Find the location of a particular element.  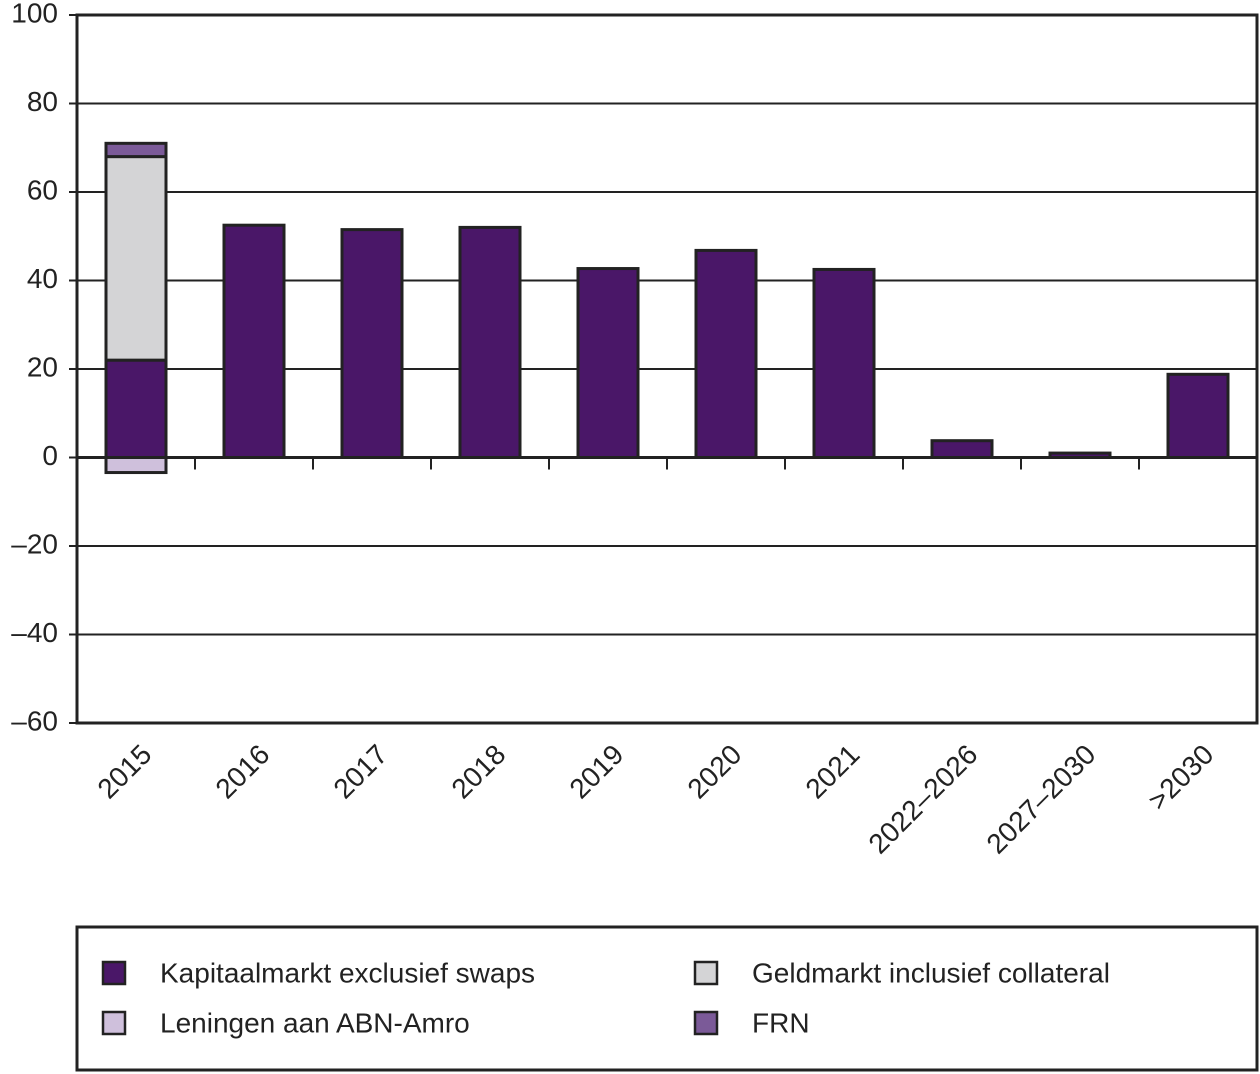

legend-label: Geldmarkt inclusief collateral is located at coordinates (931, 972).